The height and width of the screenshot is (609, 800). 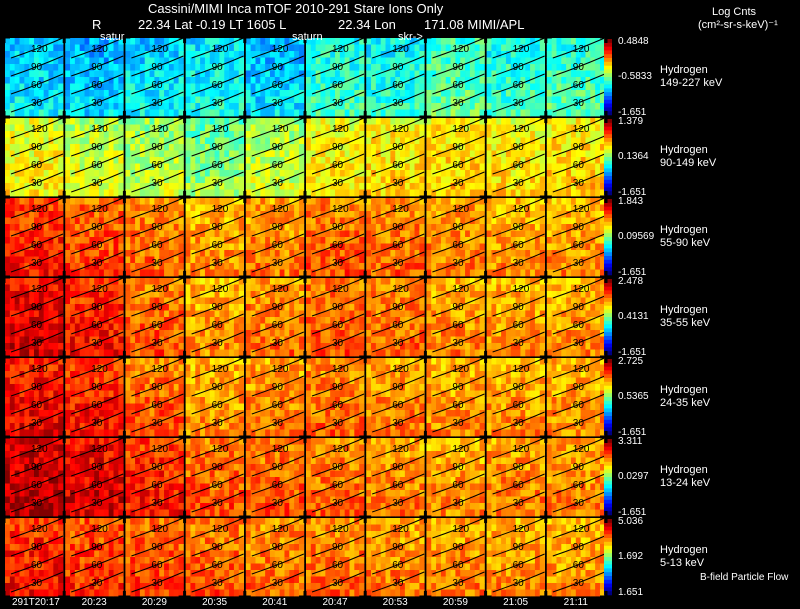 What do you see at coordinates (37, 103) in the screenshot?
I see `contour-label: 30` at bounding box center [37, 103].